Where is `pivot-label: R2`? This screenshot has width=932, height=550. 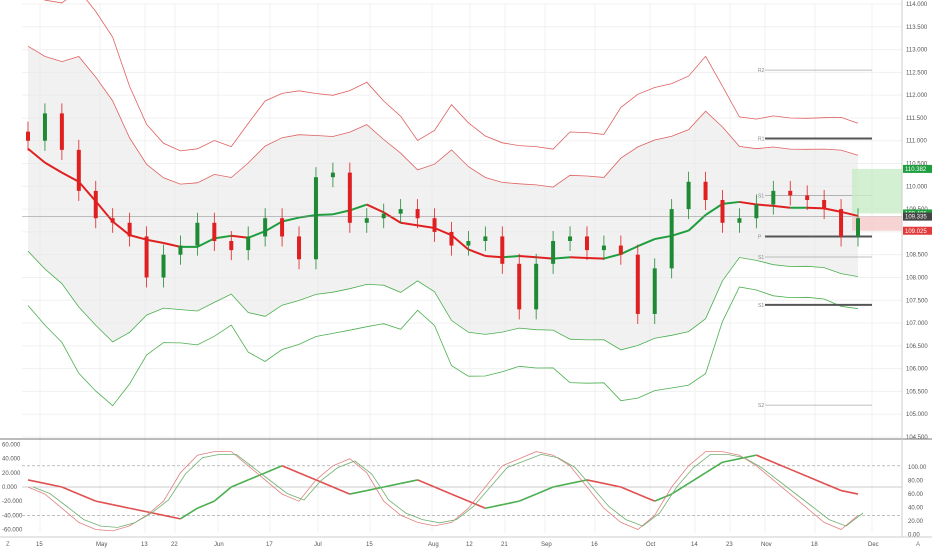 pivot-label: R2 is located at coordinates (761, 71).